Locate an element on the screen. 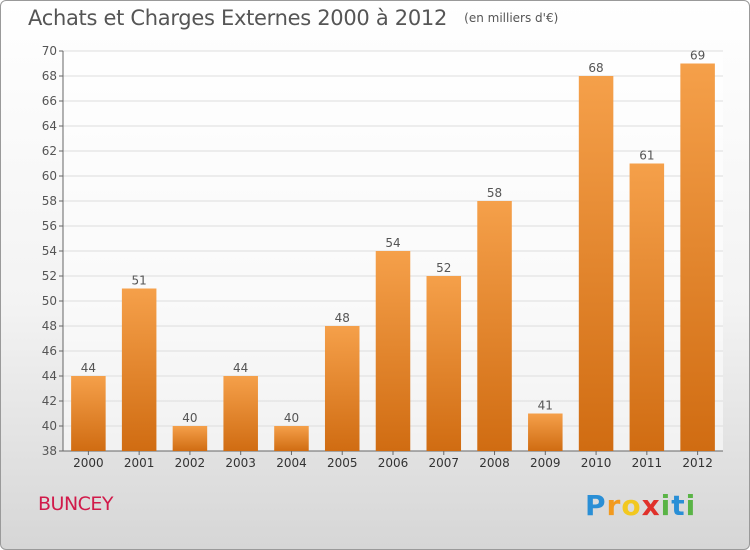 This screenshot has height=550, width=750. x-tick-label: 2005 is located at coordinates (342, 463).